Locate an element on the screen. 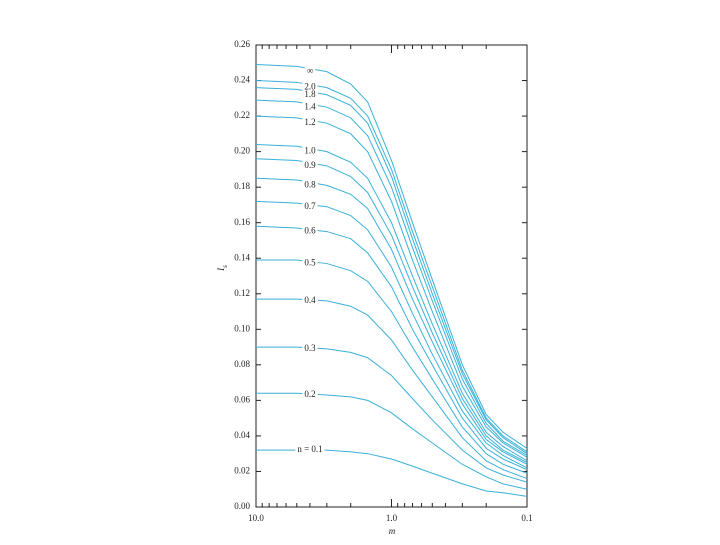  curve-label: 0.2 is located at coordinates (309, 394).